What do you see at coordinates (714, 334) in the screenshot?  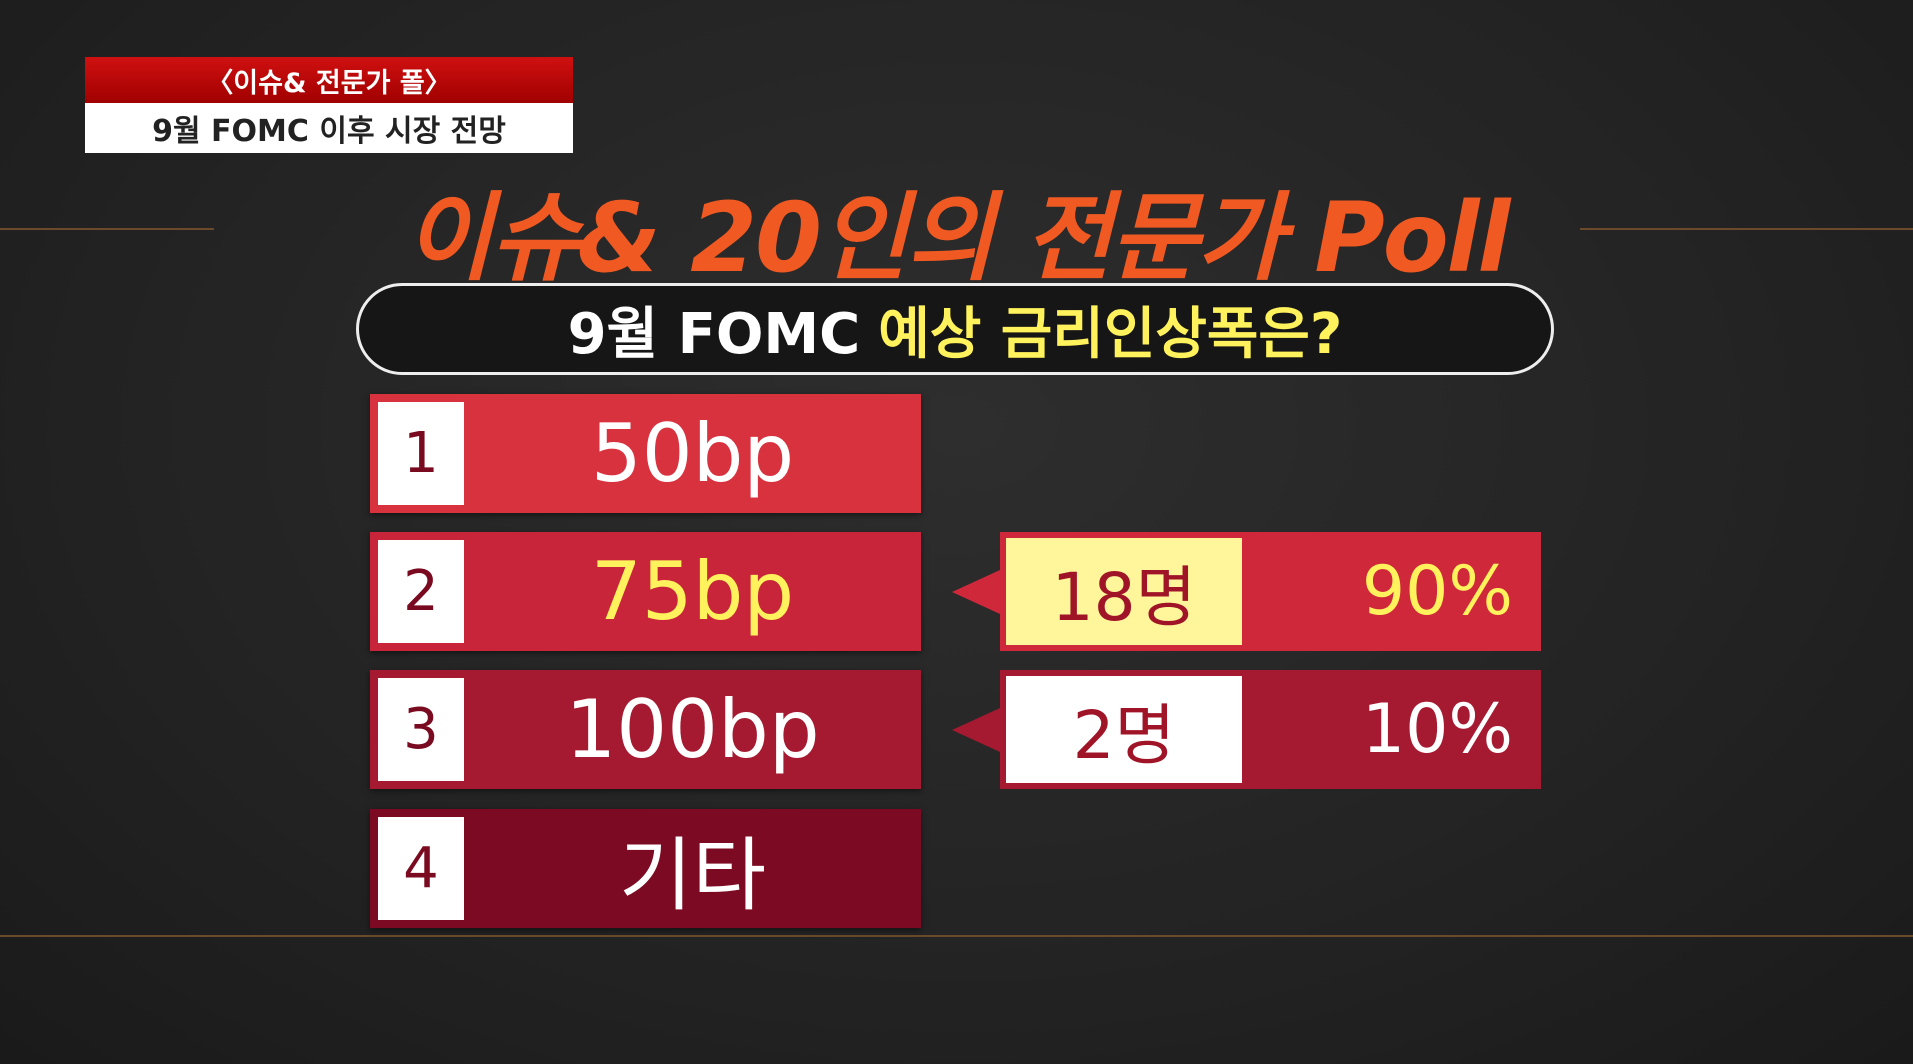 I see `question-prefix: 9월 FOMC` at bounding box center [714, 334].